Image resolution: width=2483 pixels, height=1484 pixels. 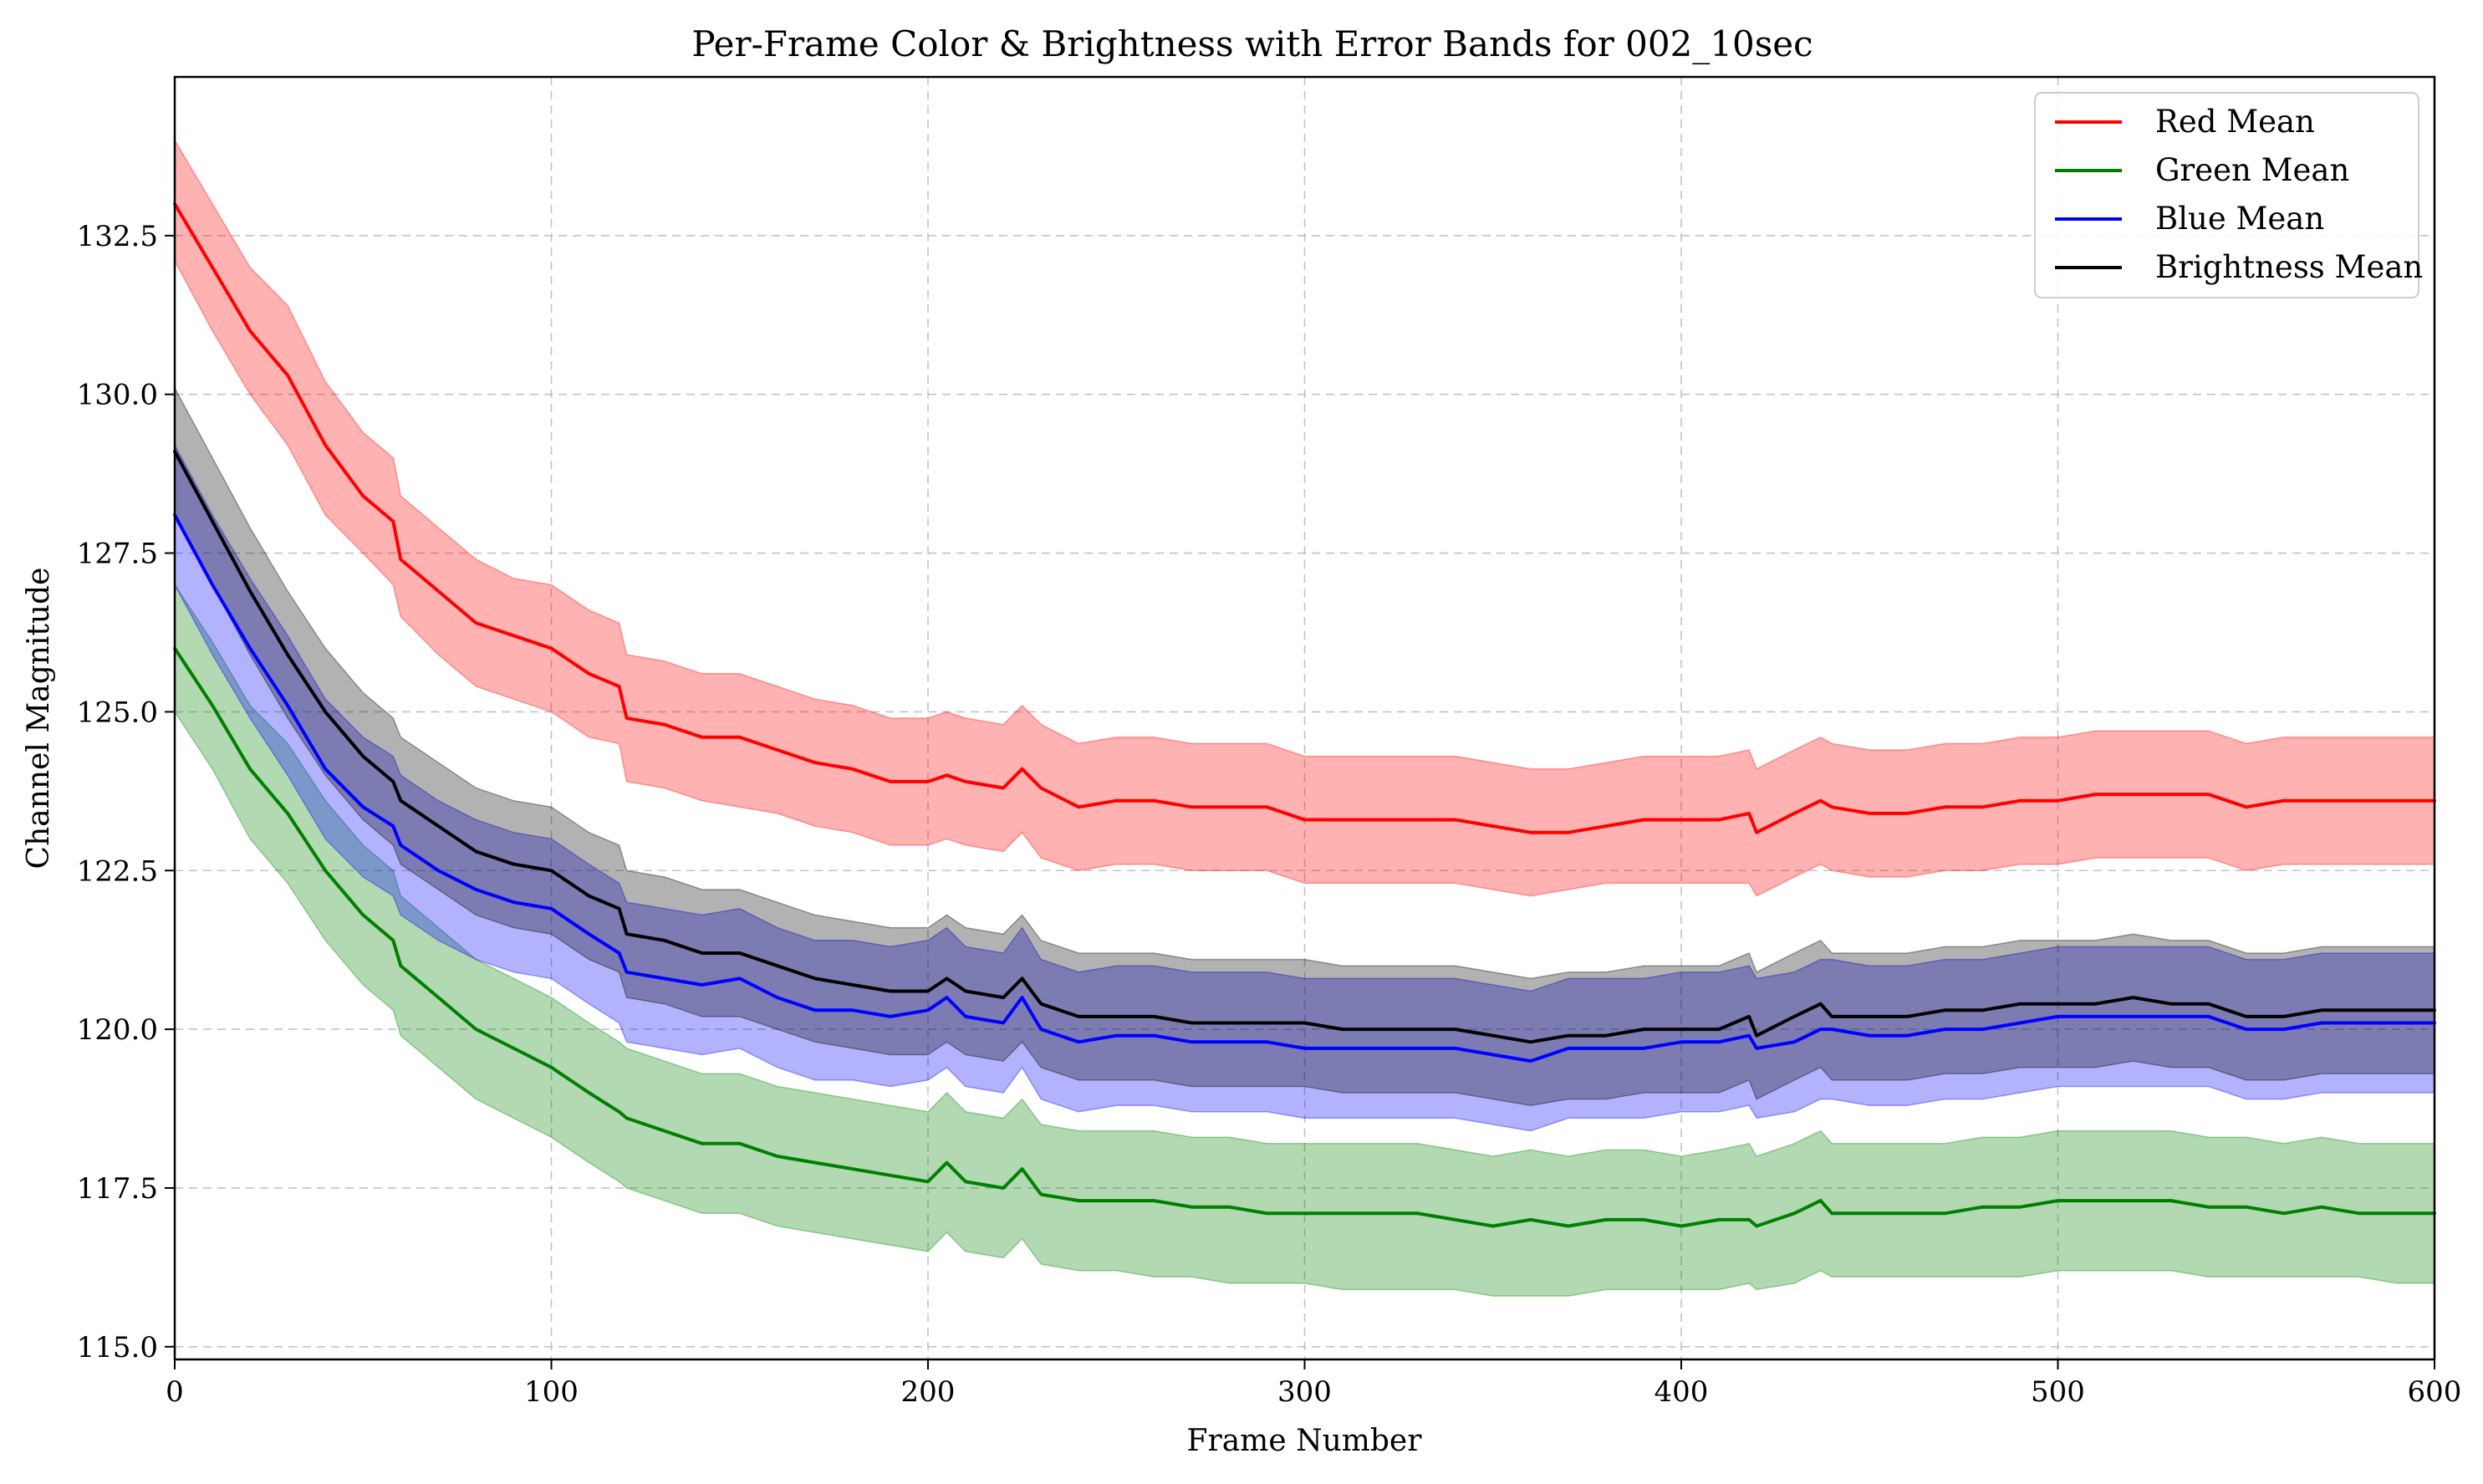 I want to click on legend-label-brightness-mean: Brightness Mean, so click(x=2289, y=267).